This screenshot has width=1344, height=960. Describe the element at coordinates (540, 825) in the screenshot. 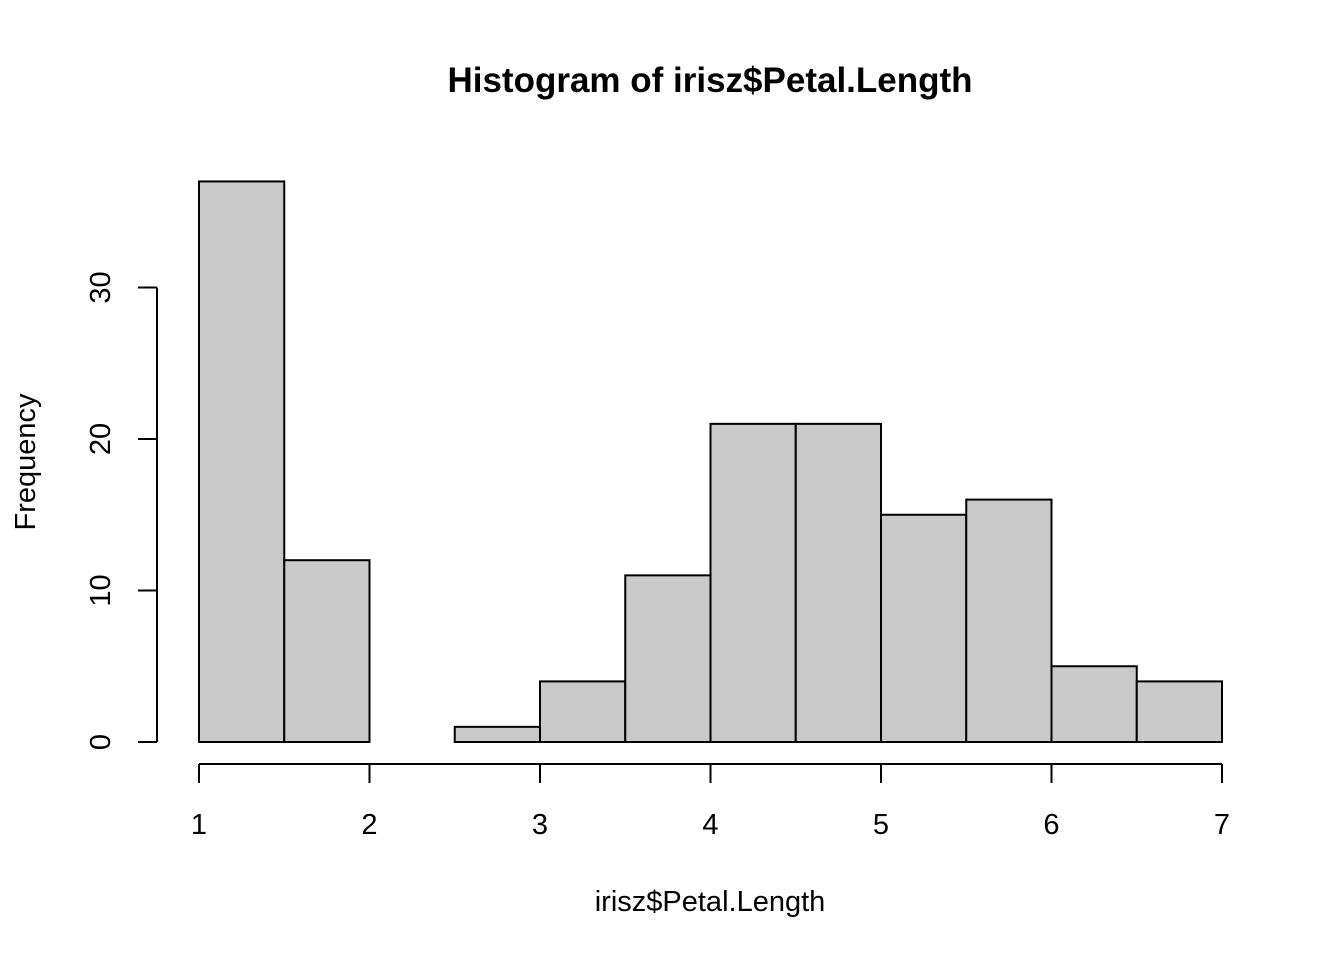

I see `x-tick-label: 3` at that location.